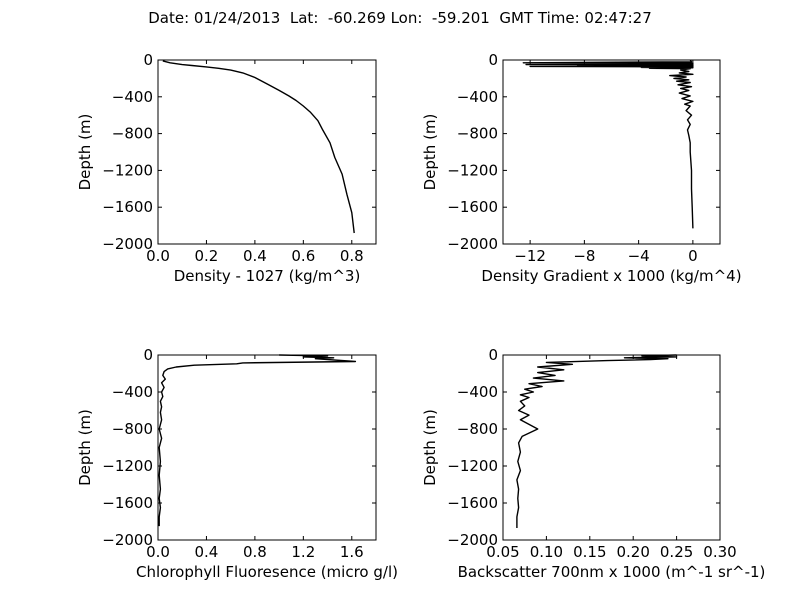 The height and width of the screenshot is (600, 800). I want to click on x-tick-label: −12, so click(530, 256).